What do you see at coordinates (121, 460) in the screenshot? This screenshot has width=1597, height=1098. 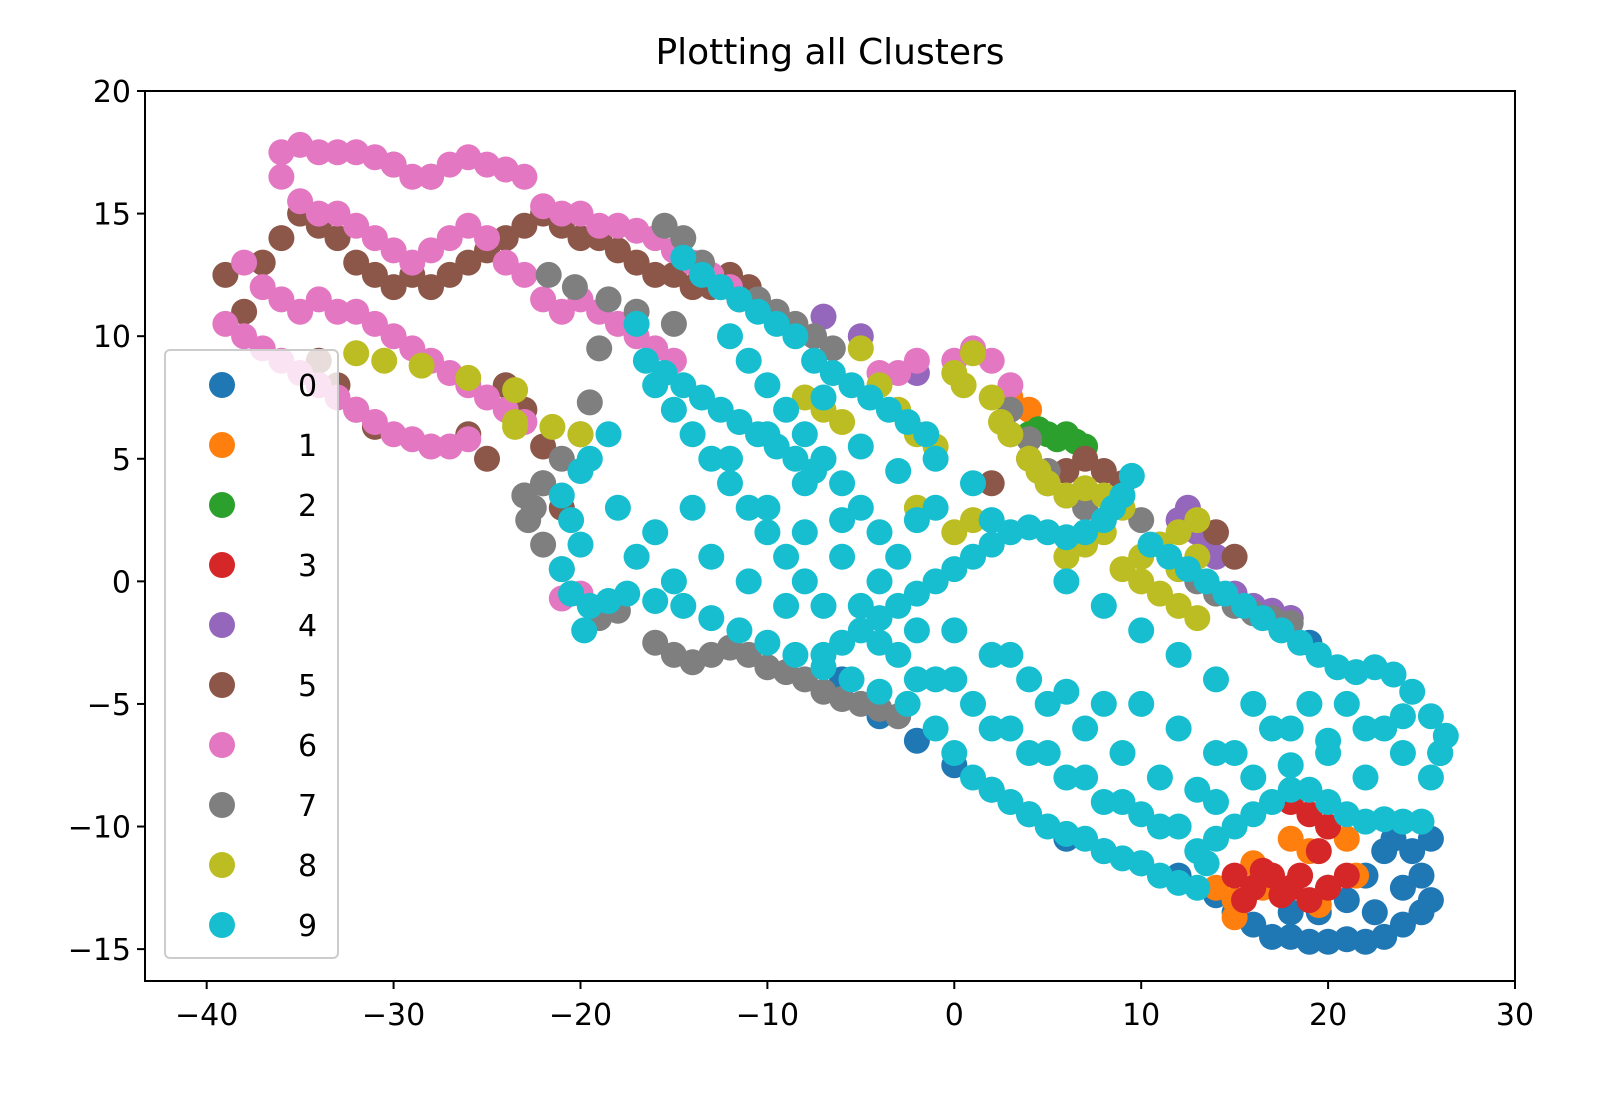 I see `y-tick-label: 5` at bounding box center [121, 460].